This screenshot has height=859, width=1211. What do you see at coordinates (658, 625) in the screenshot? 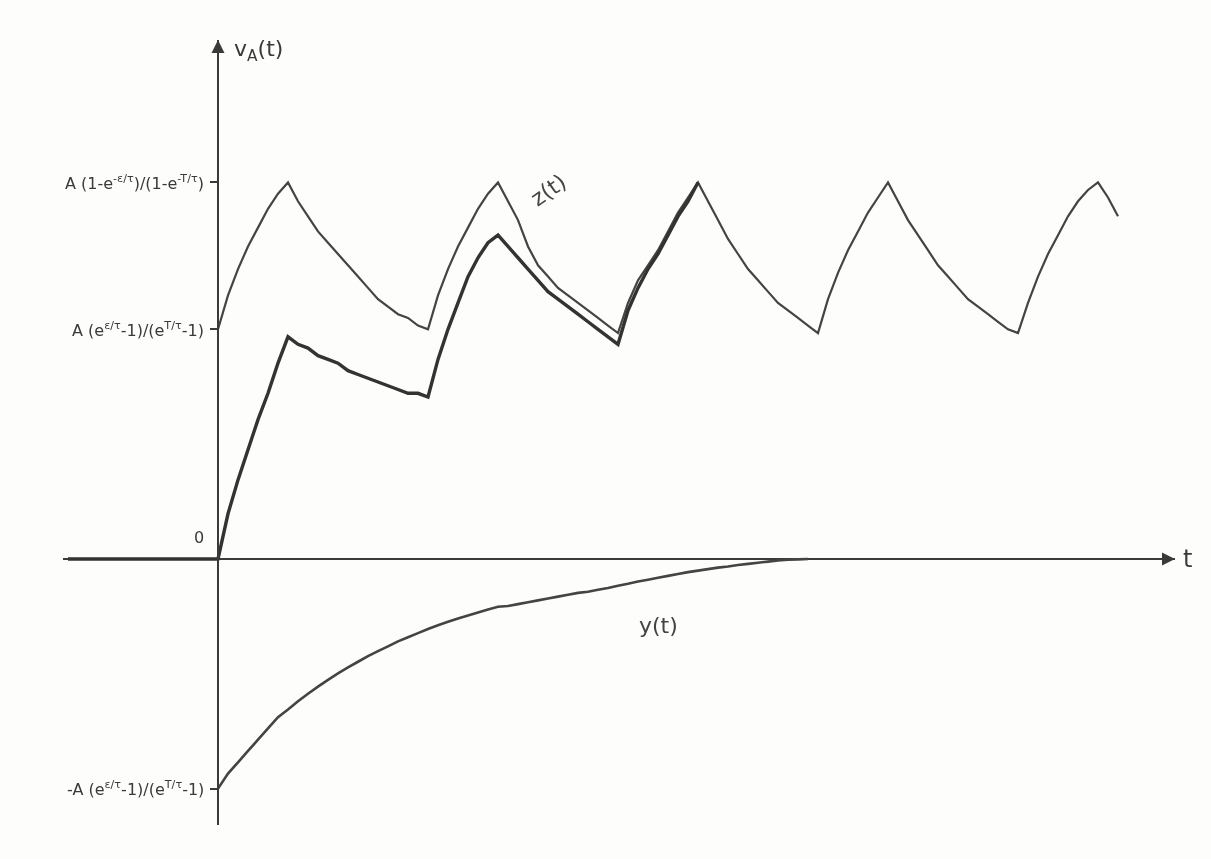
I see `series-label: y(t)` at bounding box center [658, 625].